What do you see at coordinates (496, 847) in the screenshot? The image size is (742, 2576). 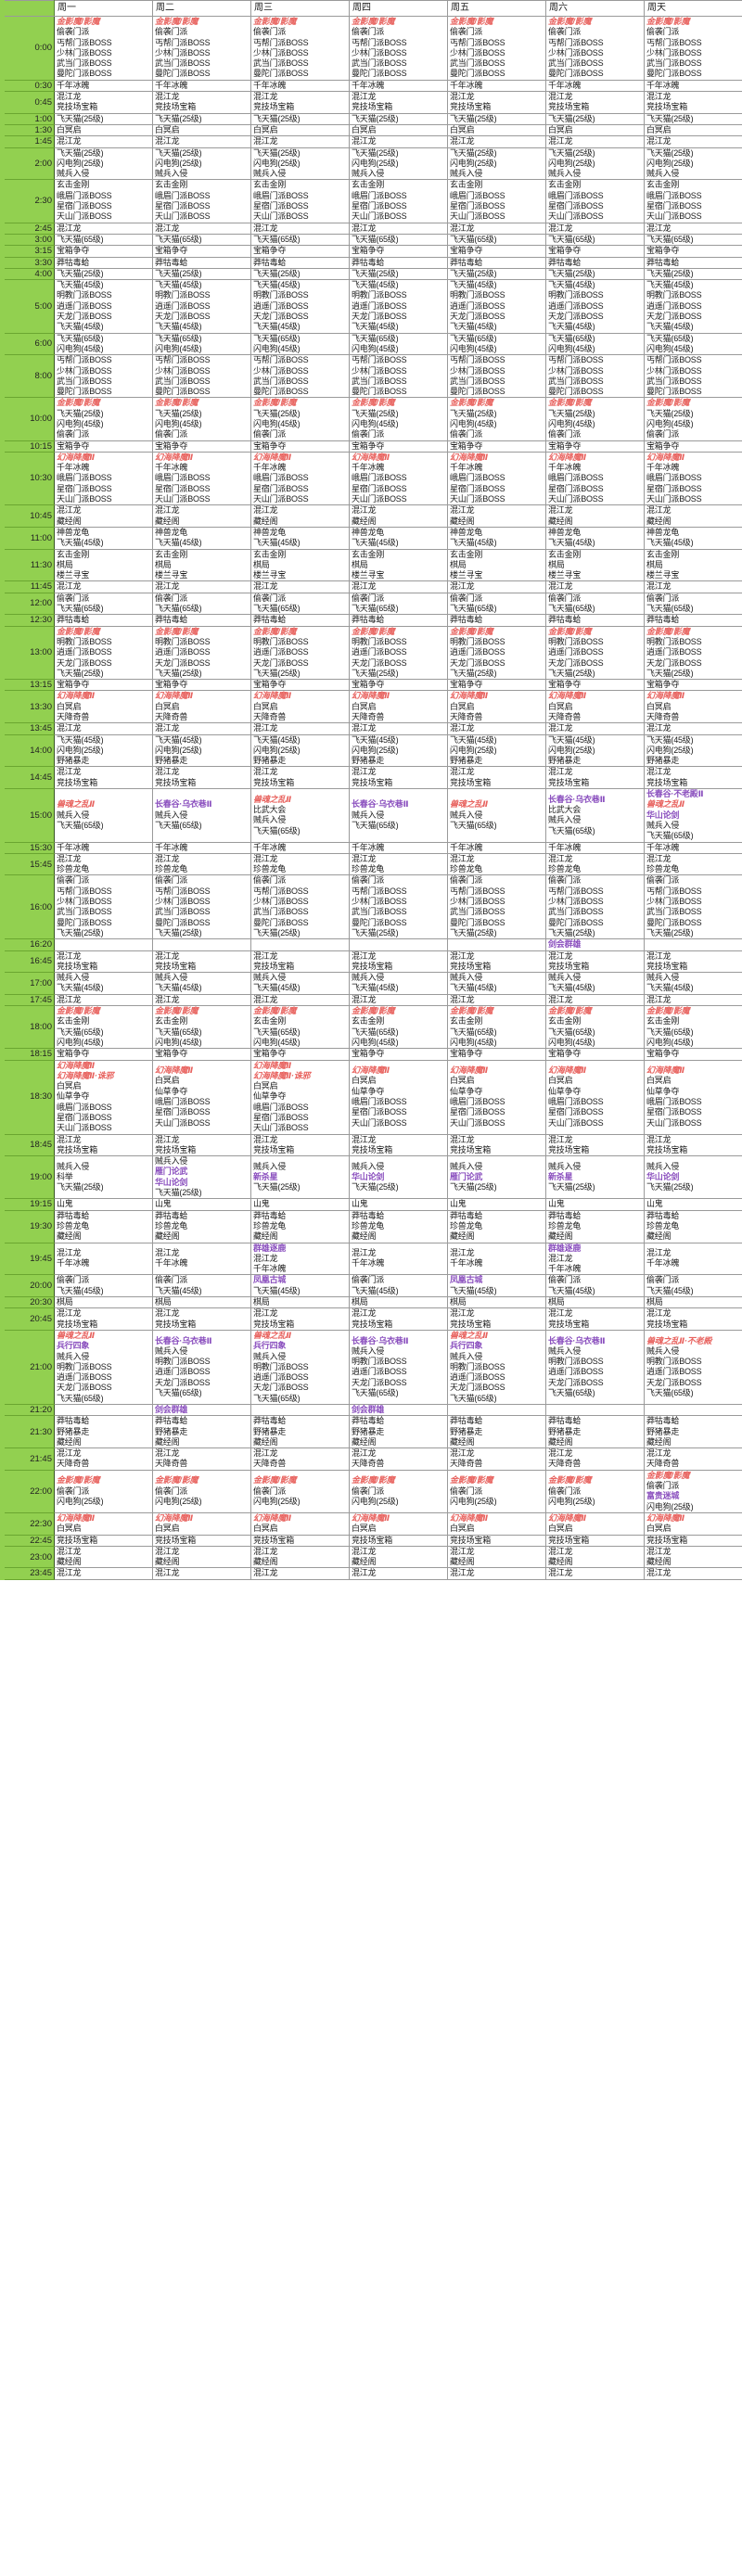 I see `event-cell: 千年冰魄` at bounding box center [496, 847].